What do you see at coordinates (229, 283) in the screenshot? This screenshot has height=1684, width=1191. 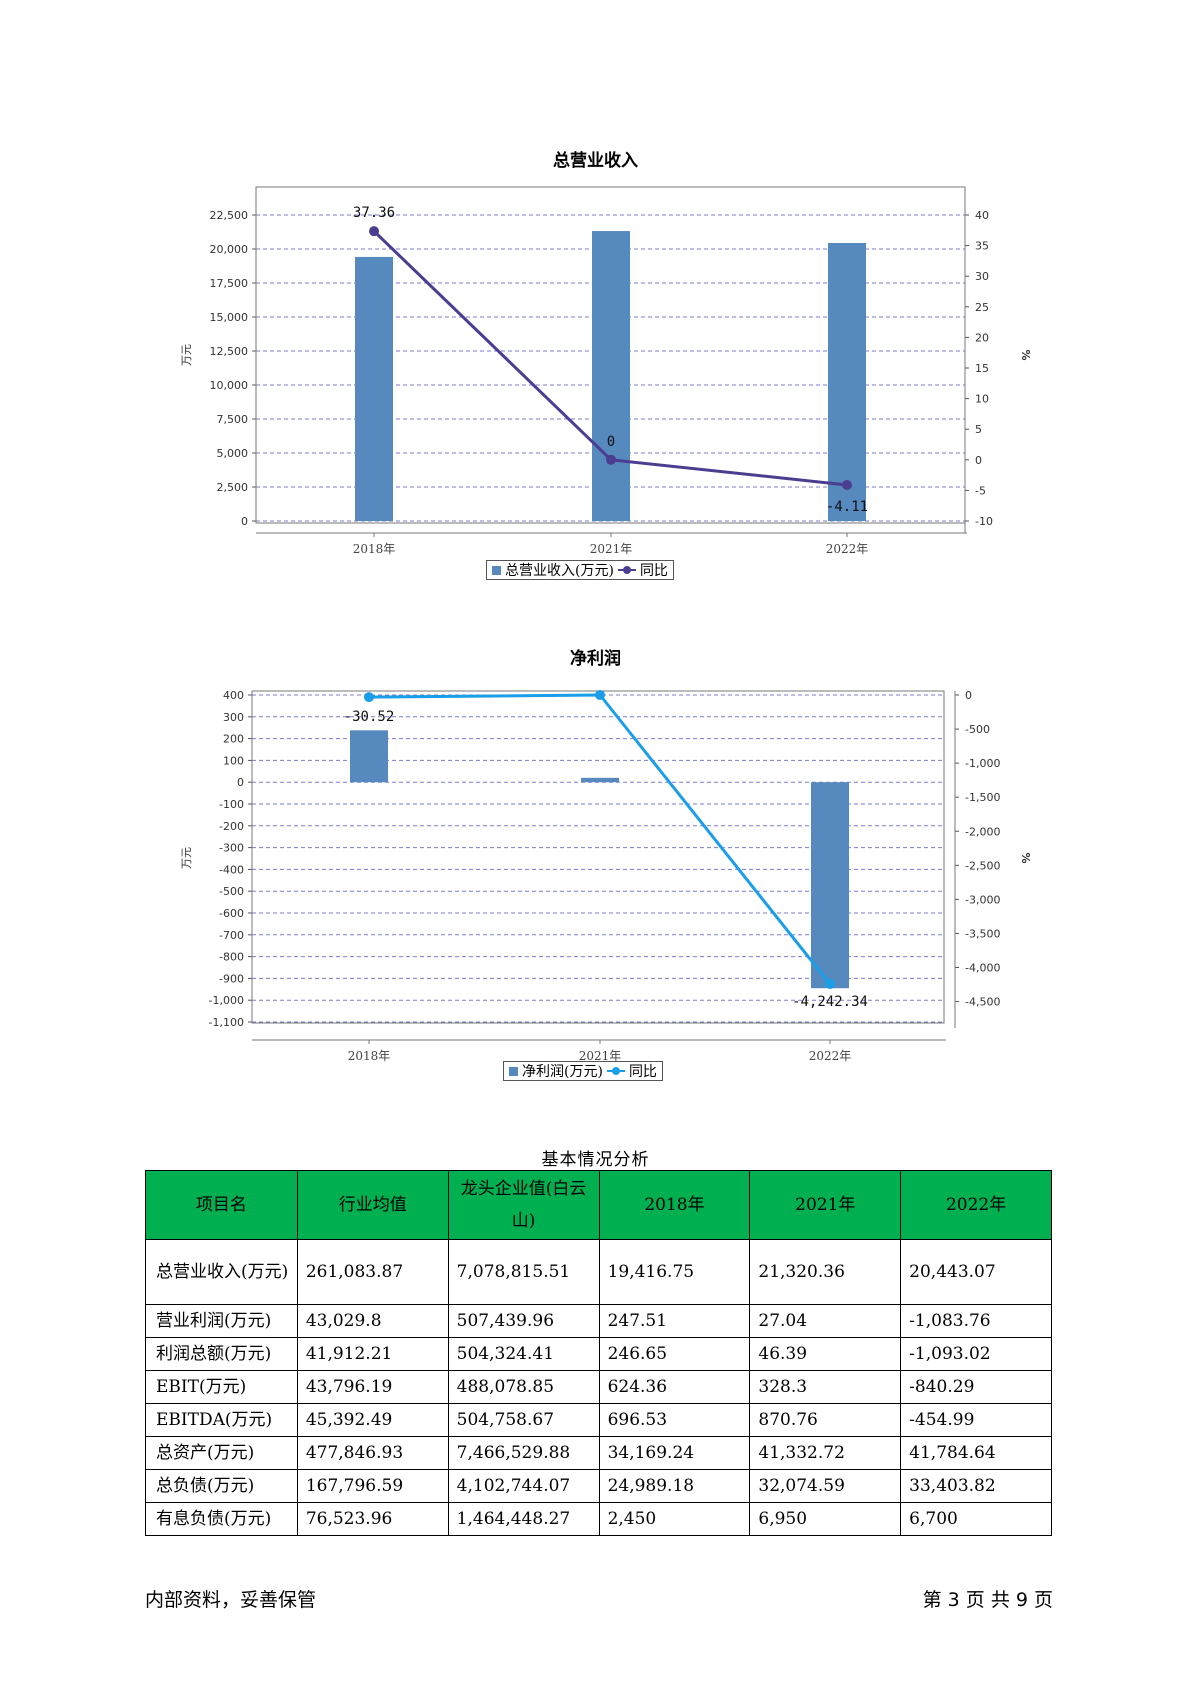 I see `y-tick-label: 17,500` at bounding box center [229, 283].